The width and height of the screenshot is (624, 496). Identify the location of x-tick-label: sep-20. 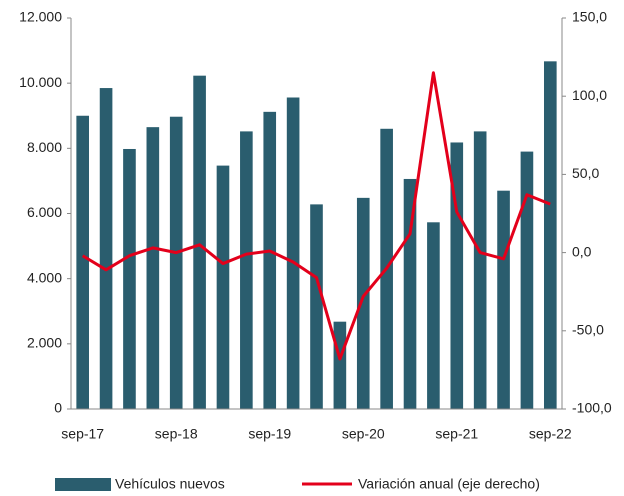
(363, 434).